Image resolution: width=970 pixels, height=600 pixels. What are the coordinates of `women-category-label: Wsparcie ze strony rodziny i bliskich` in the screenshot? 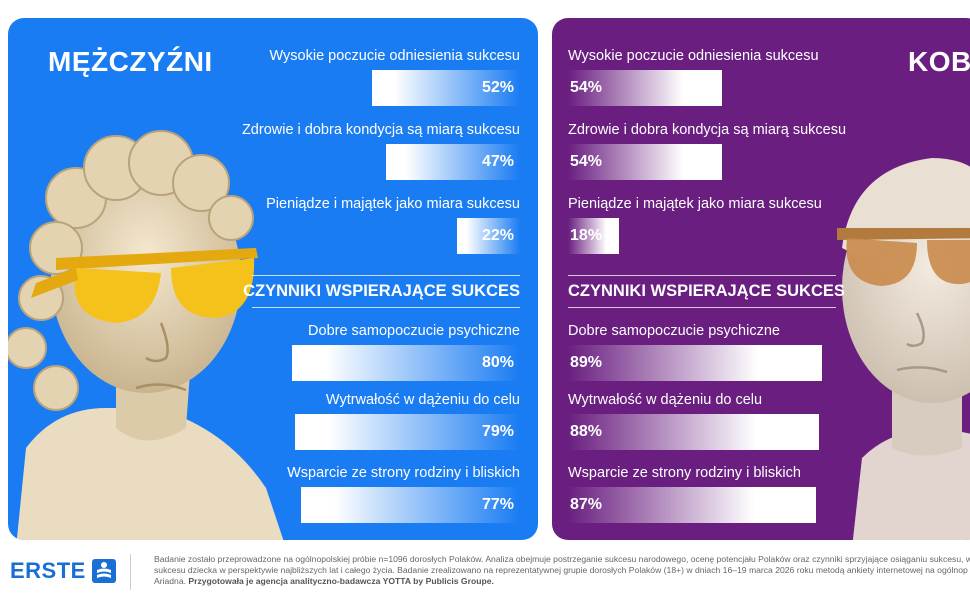 It's located at (684, 473).